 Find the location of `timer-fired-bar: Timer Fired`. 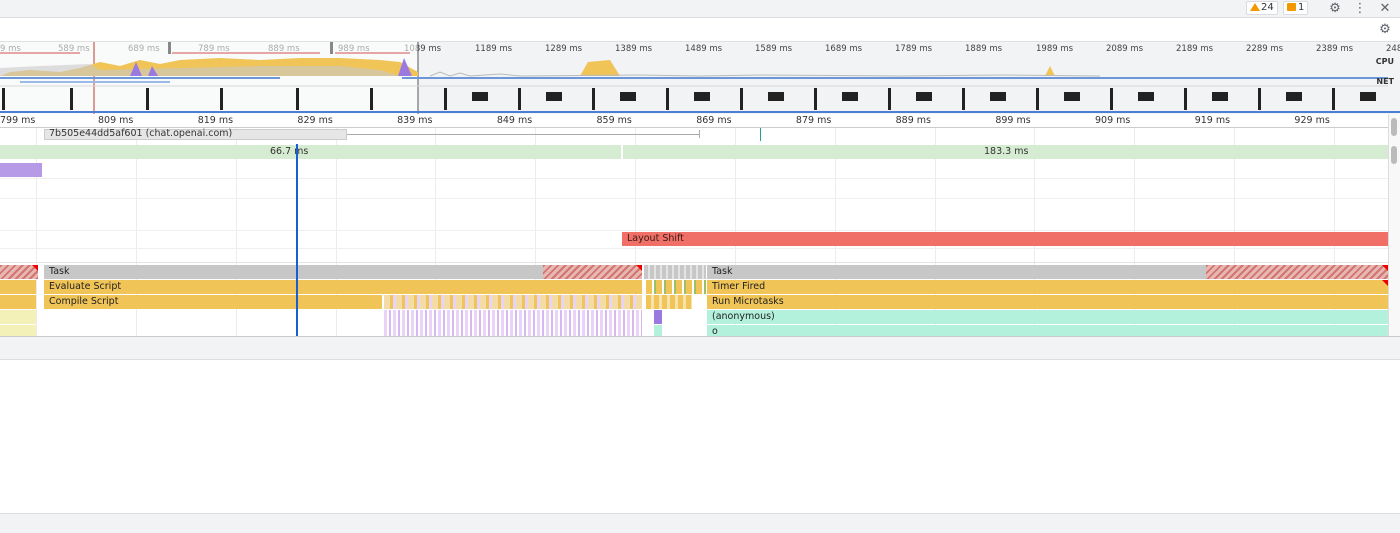

timer-fired-bar: Timer Fired is located at coordinates (1047, 287).